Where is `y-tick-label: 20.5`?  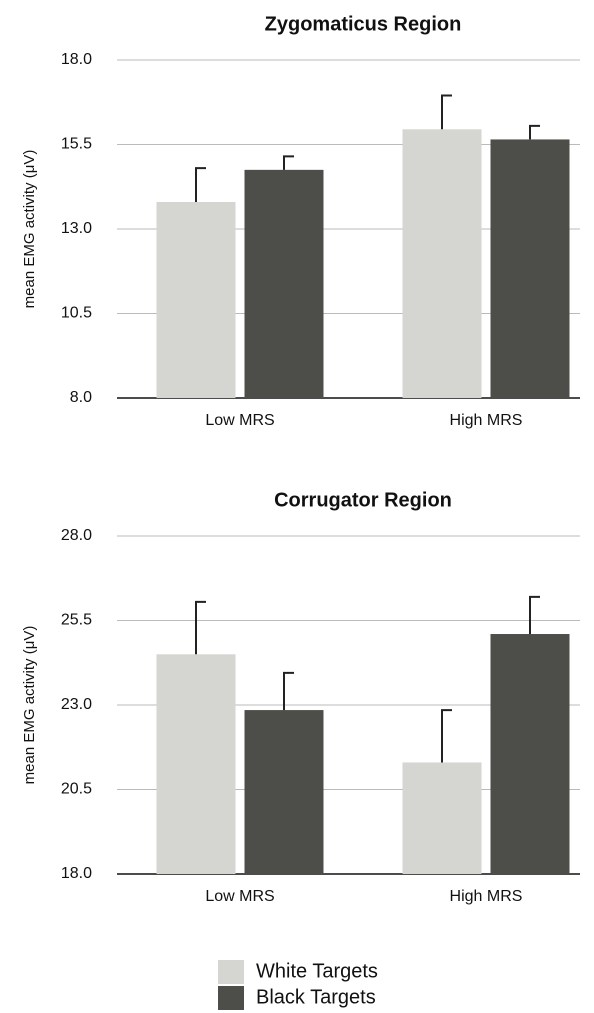
y-tick-label: 20.5 is located at coordinates (76, 789).